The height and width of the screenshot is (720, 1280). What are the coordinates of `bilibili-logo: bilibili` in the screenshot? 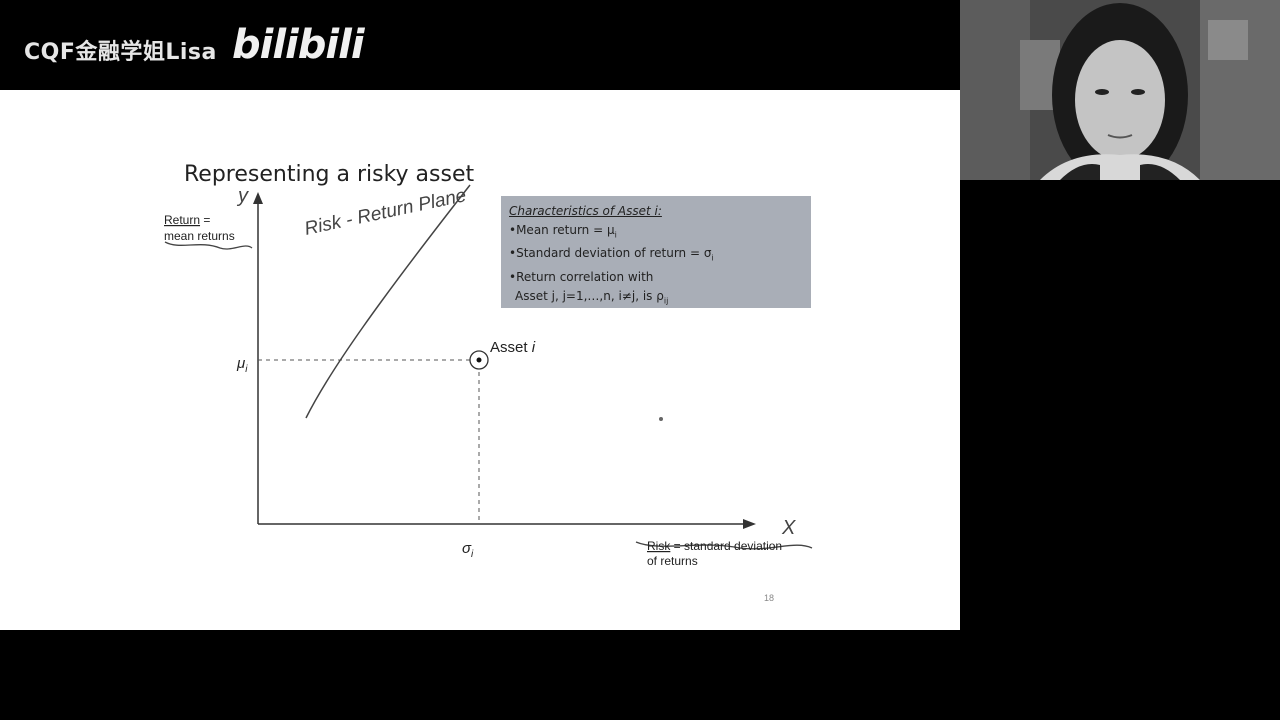 It's located at (298, 45).